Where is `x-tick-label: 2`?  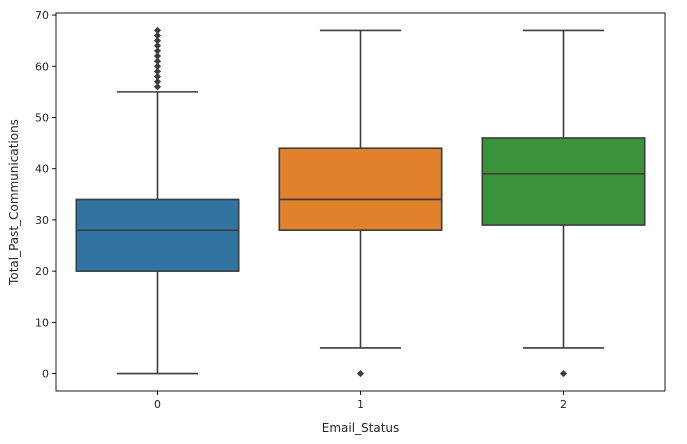
x-tick-label: 2 is located at coordinates (563, 404).